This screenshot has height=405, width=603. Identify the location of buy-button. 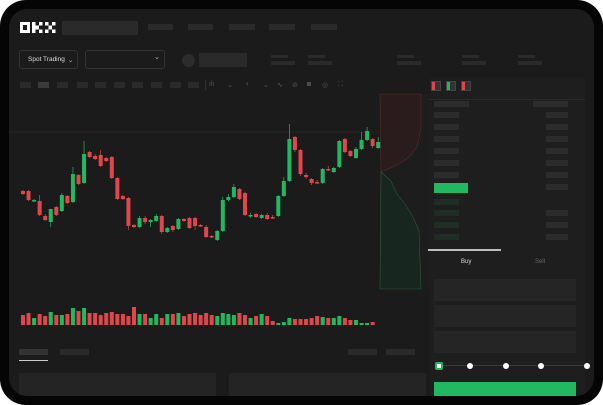
(505, 389).